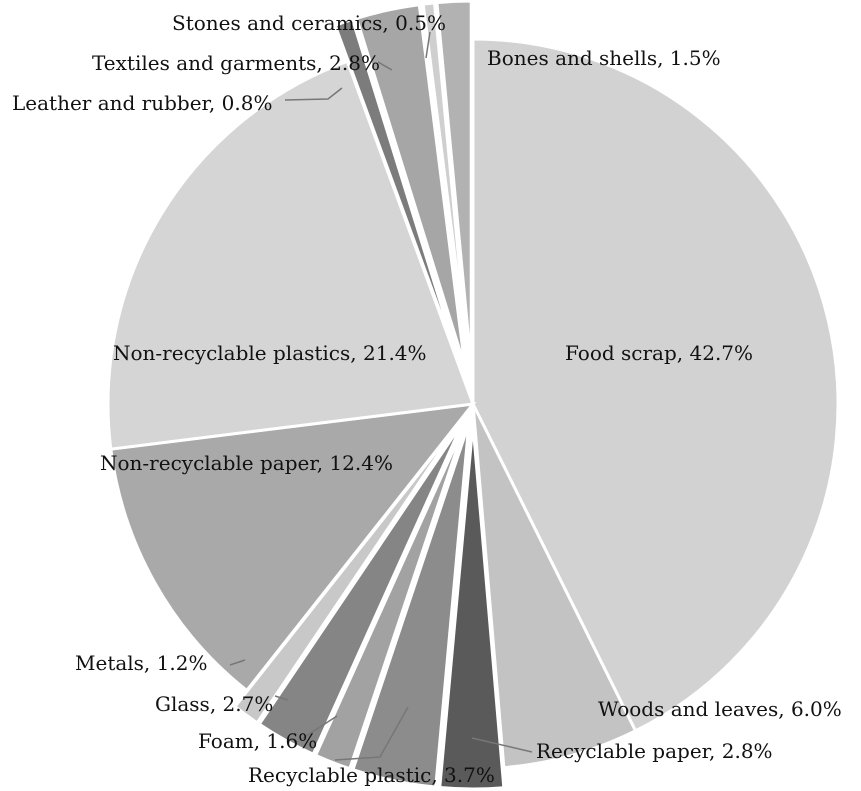 The height and width of the screenshot is (791, 861). What do you see at coordinates (214, 704) in the screenshot?
I see `slice-label-5: Glass, 2.7%` at bounding box center [214, 704].